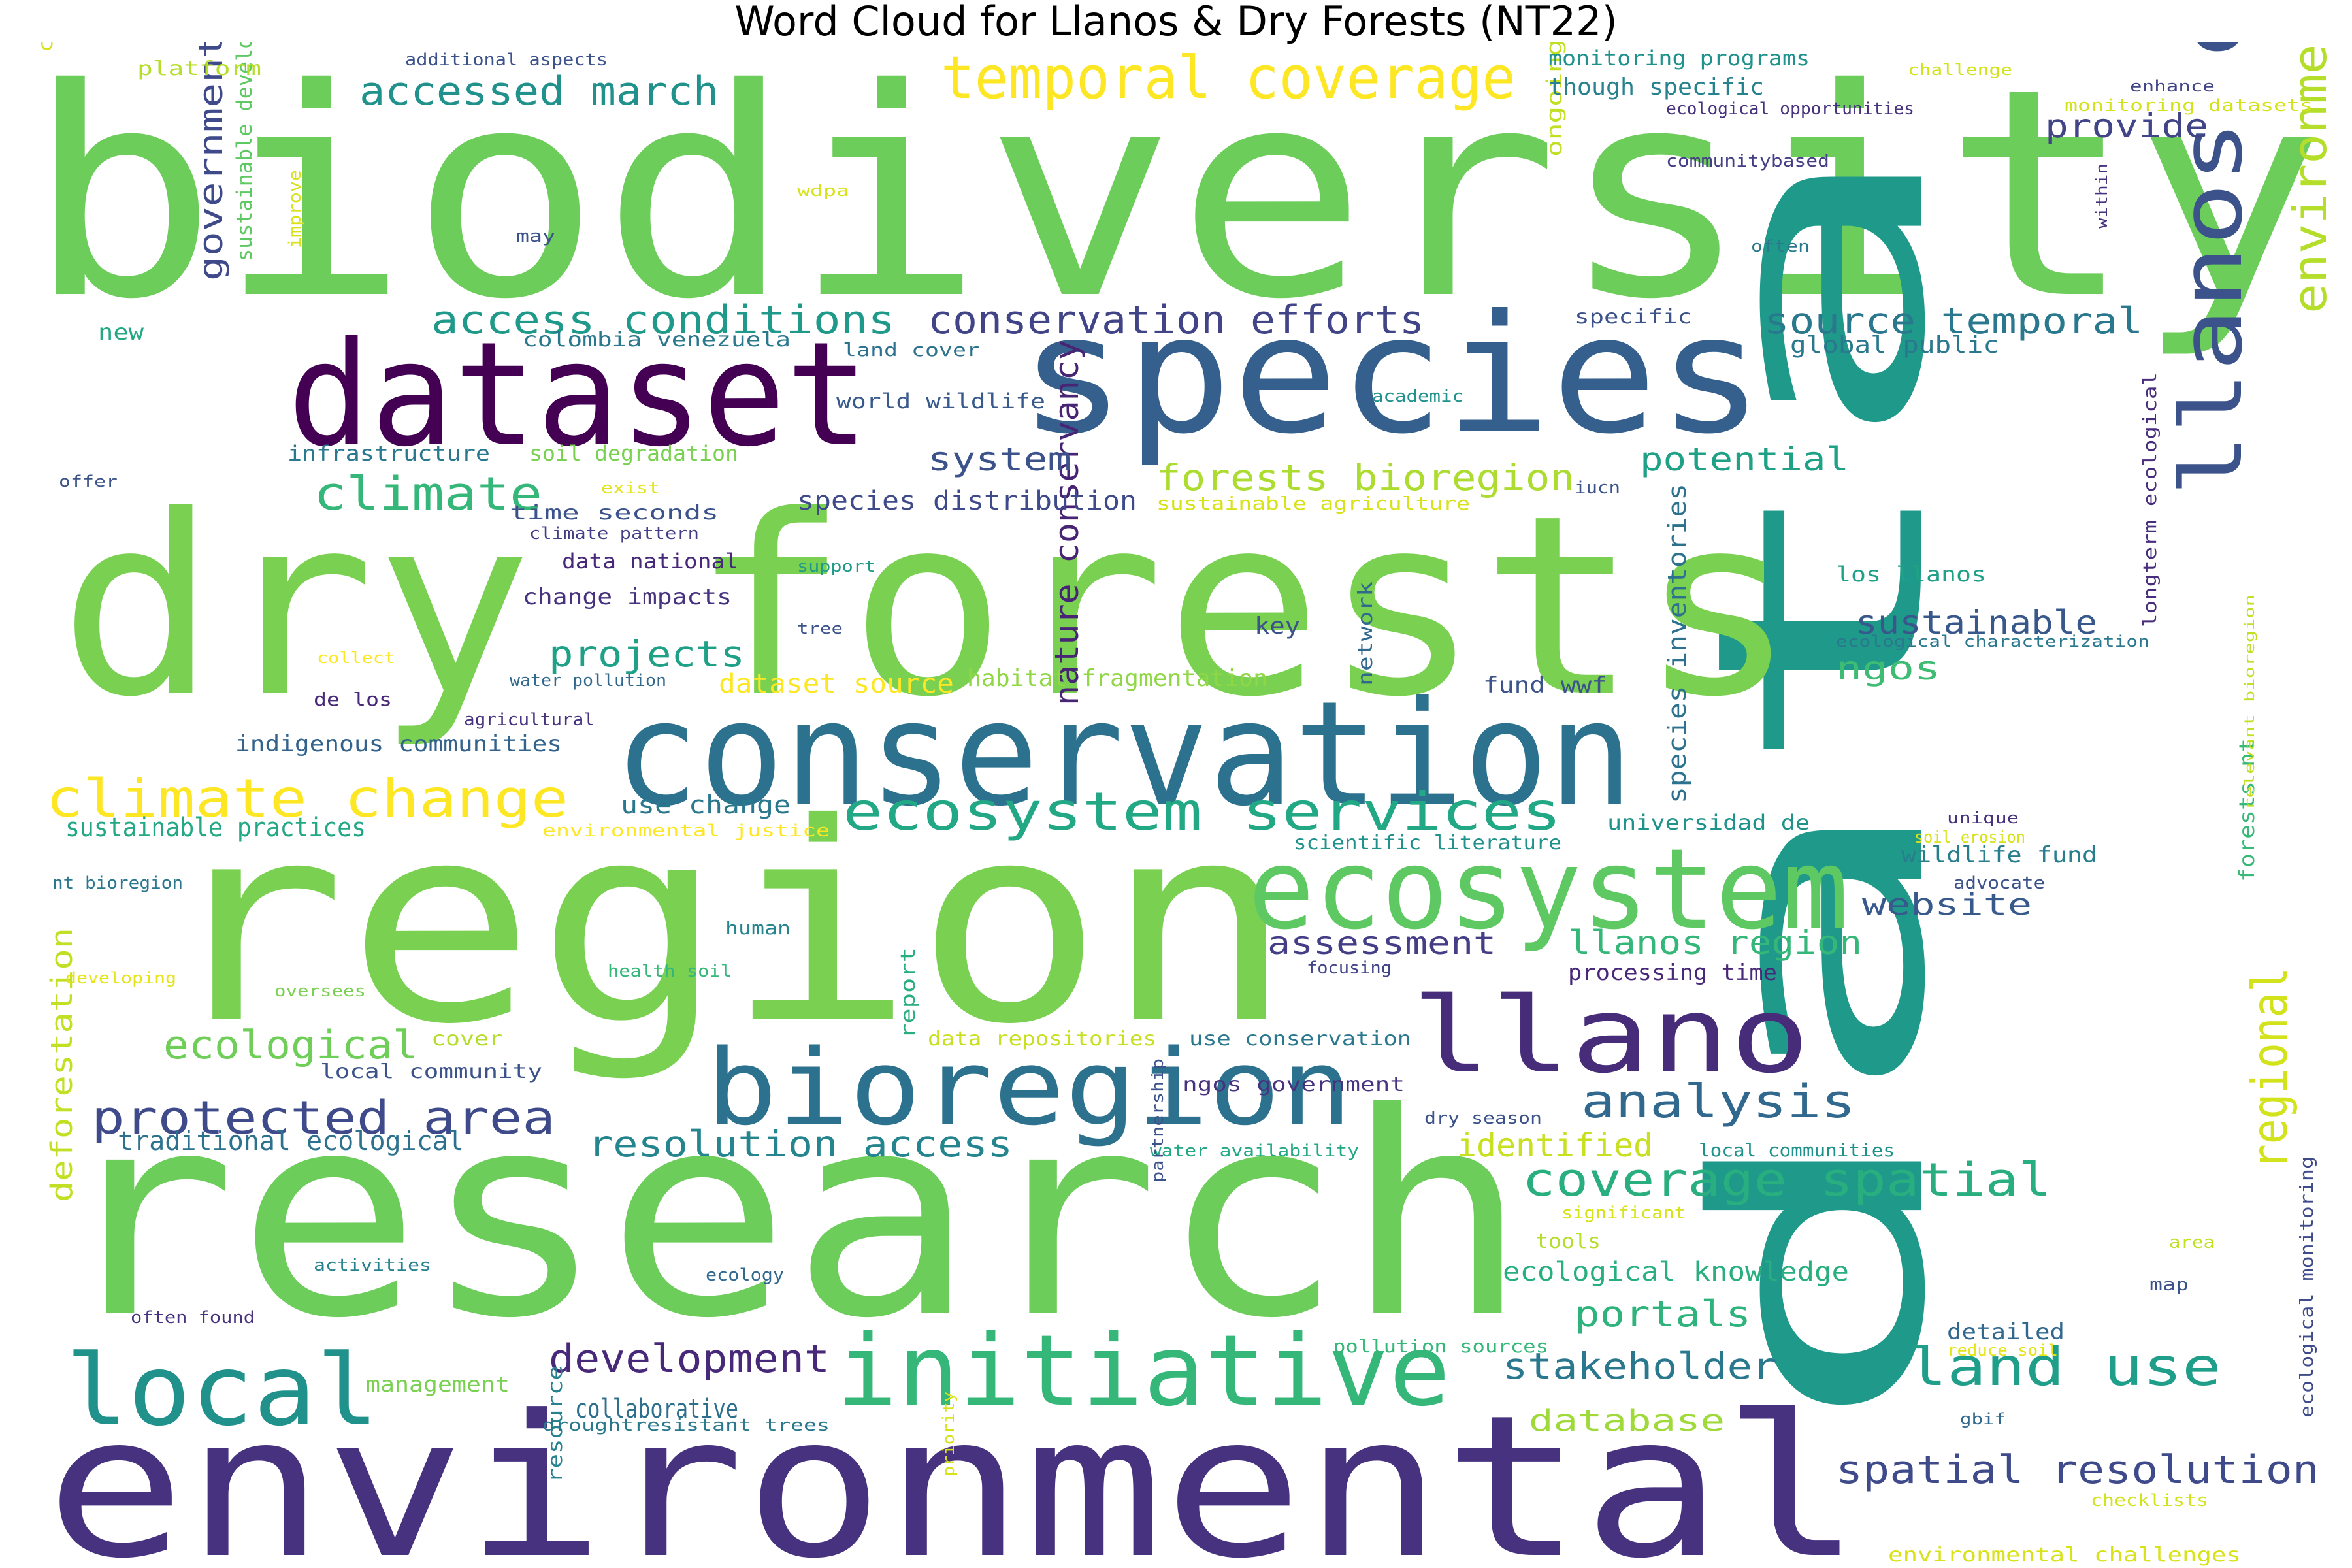  I want to click on word-focusing: focusing, so click(1349, 968).